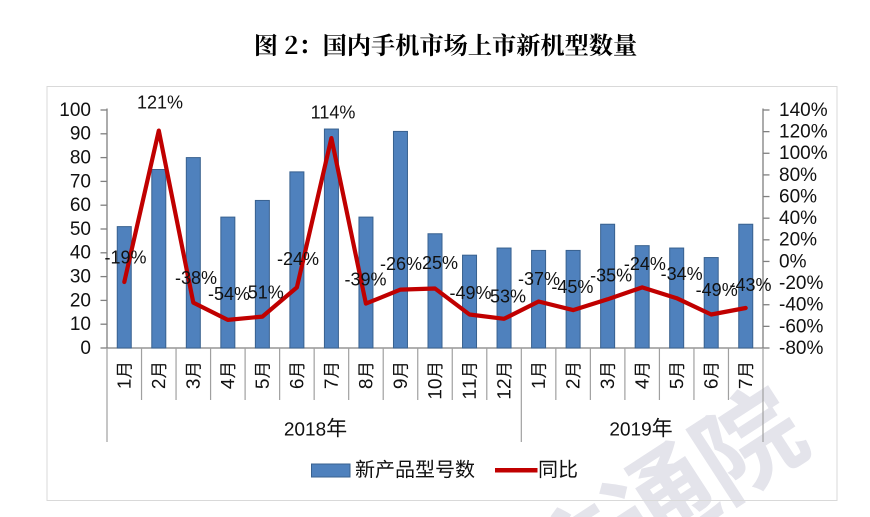  What do you see at coordinates (75, 110) in the screenshot?
I see `svg-text: 100` at bounding box center [75, 110].